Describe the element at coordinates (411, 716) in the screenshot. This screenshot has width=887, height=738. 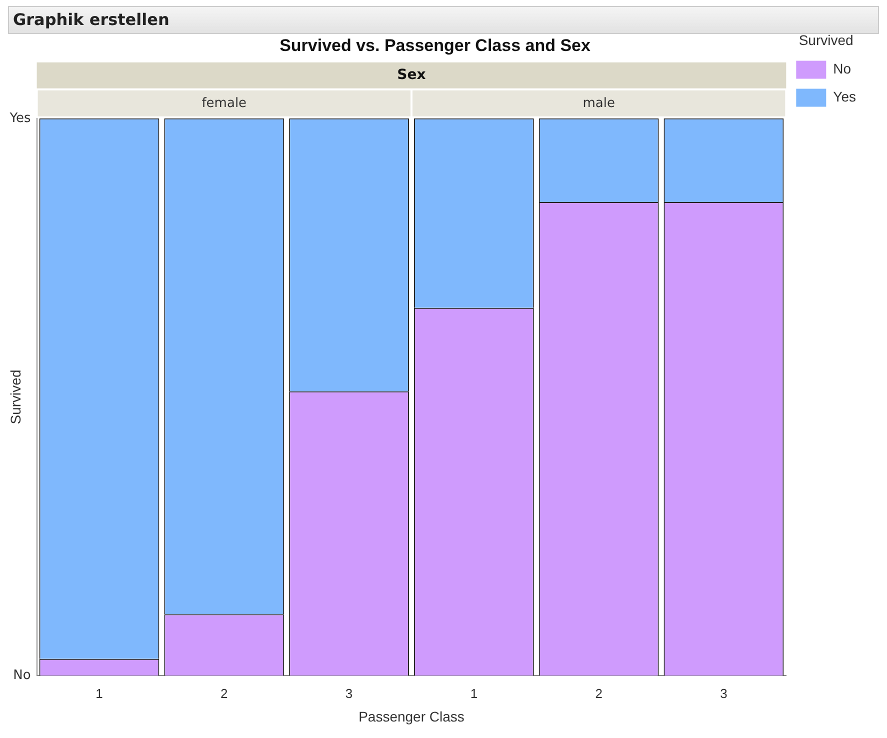
I see `x-axis-title: Passenger Class` at that location.